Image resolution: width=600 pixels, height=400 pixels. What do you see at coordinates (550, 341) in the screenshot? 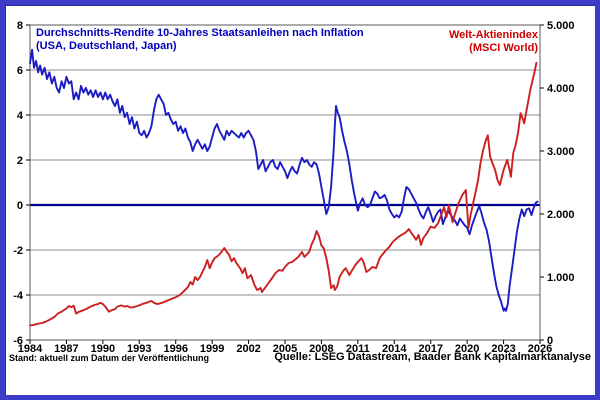
I see `y-axis-right-tick-label: 0` at bounding box center [550, 341].